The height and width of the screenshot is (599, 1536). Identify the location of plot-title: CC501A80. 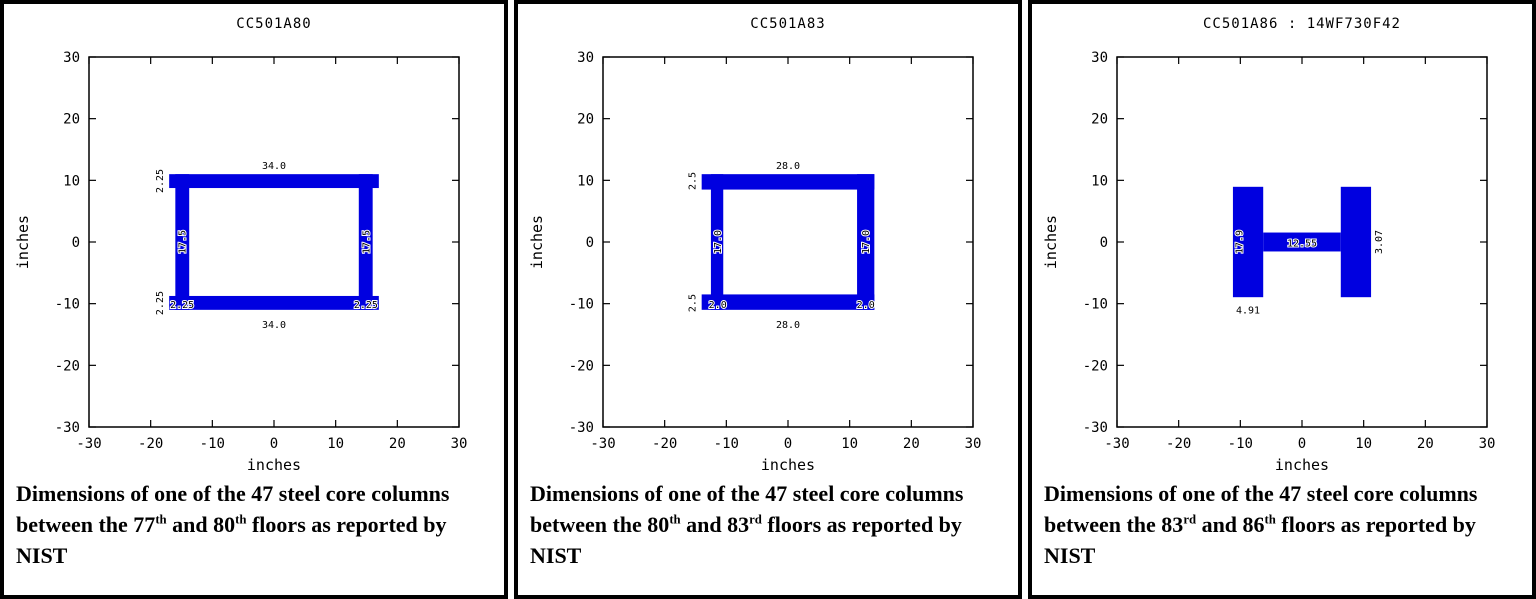
(273, 24).